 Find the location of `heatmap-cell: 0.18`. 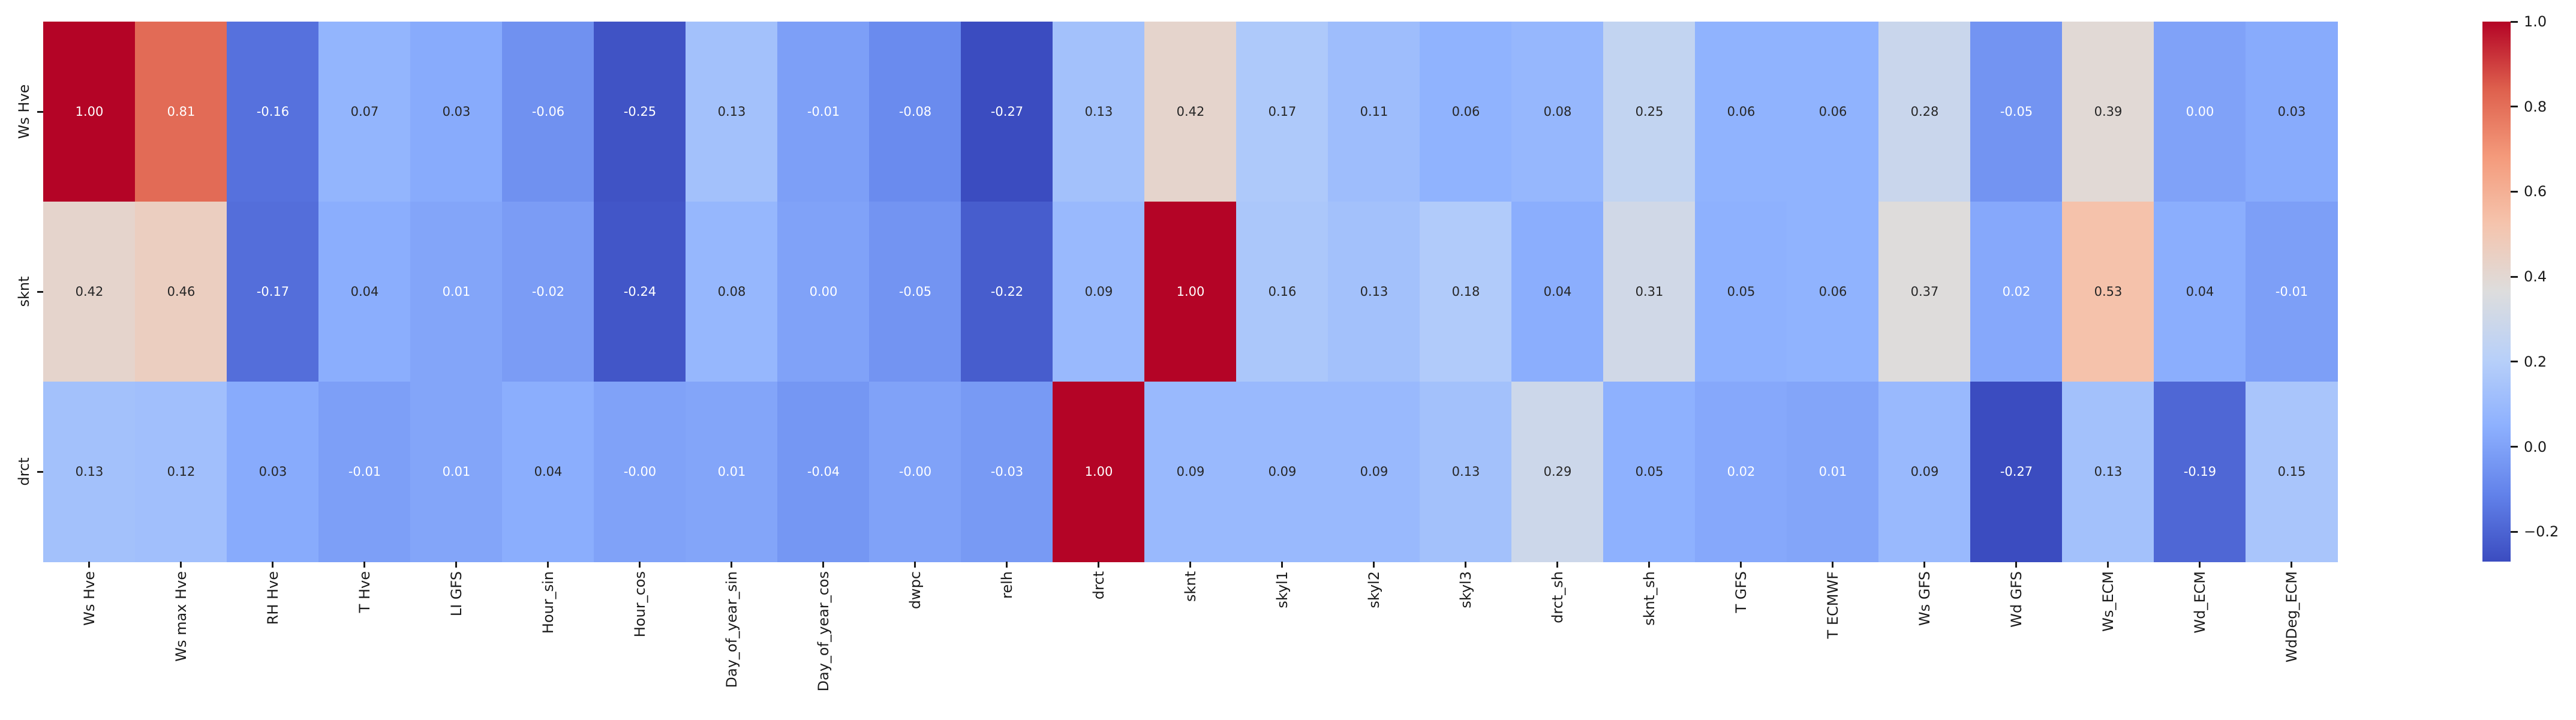

heatmap-cell: 0.18 is located at coordinates (1466, 292).